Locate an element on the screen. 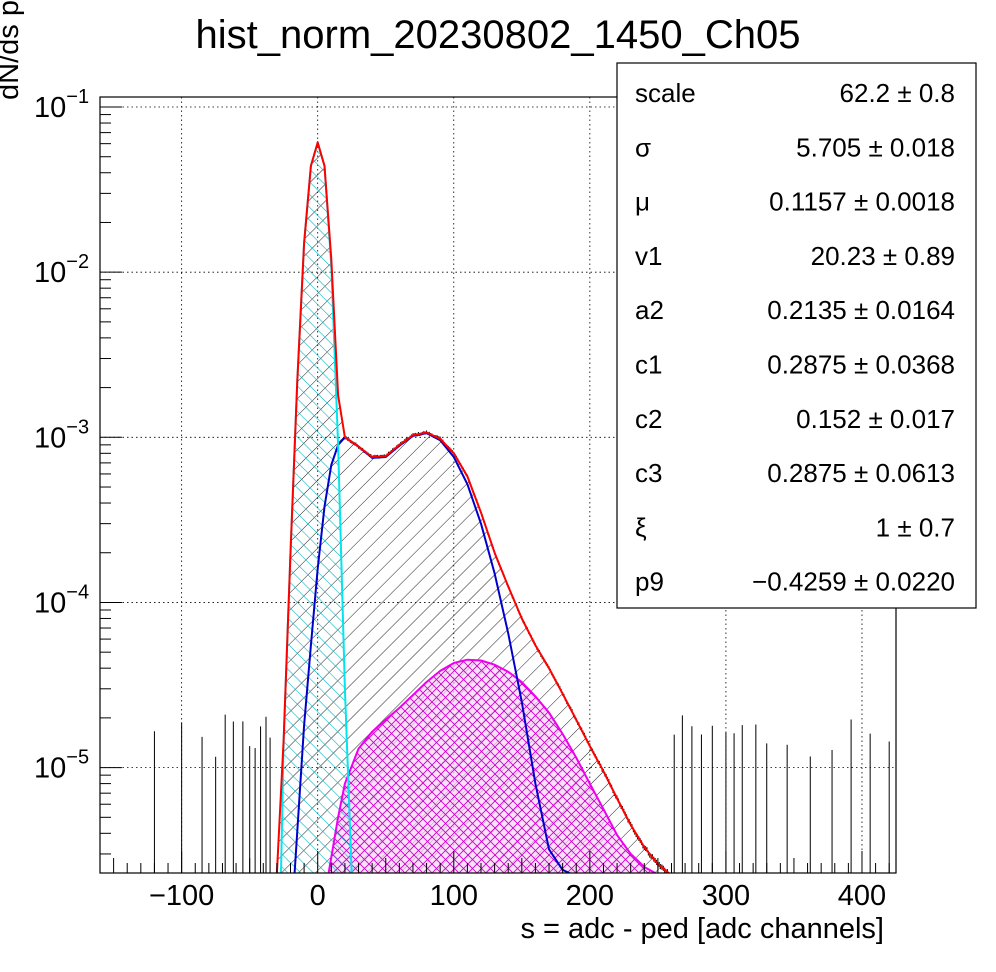 The width and height of the screenshot is (996, 972). stat-param-name: scale is located at coordinates (665, 93).